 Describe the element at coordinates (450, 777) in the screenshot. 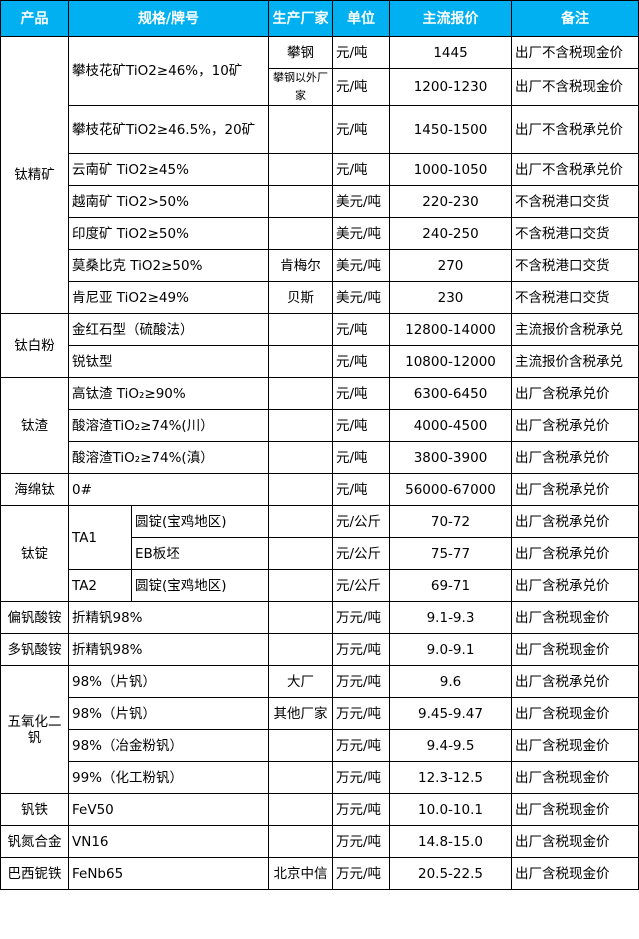

I see `price-cell: 12.3-12.5` at that location.